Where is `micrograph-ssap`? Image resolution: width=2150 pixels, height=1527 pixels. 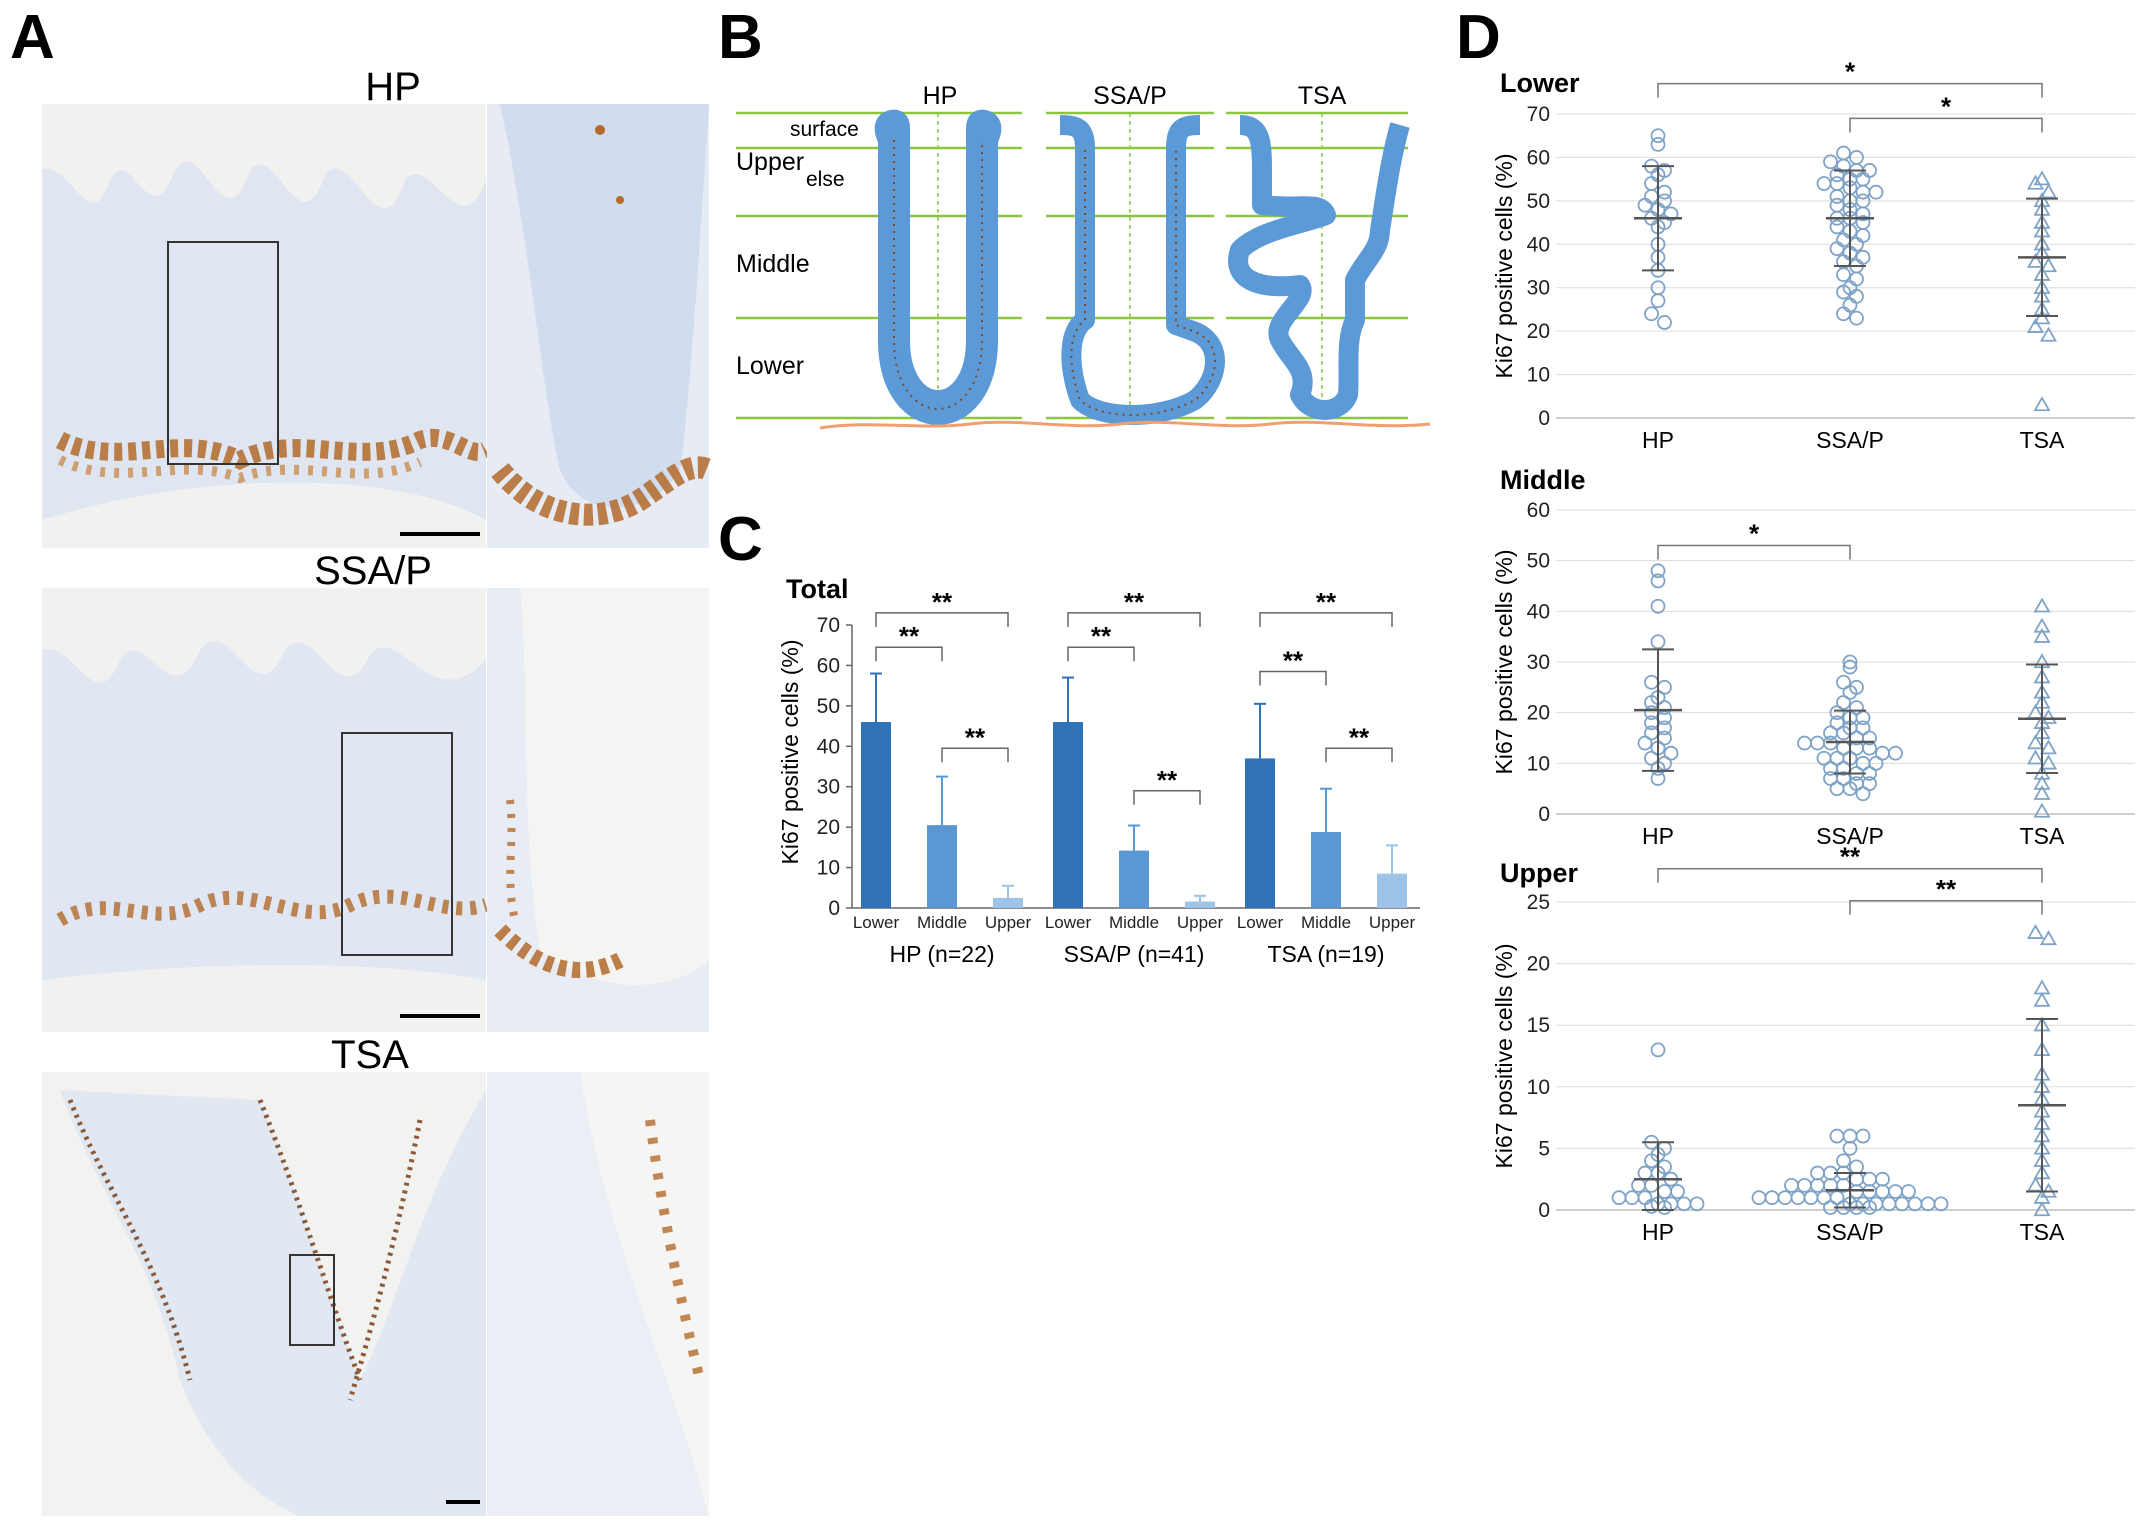 micrograph-ssap is located at coordinates (375, 810).